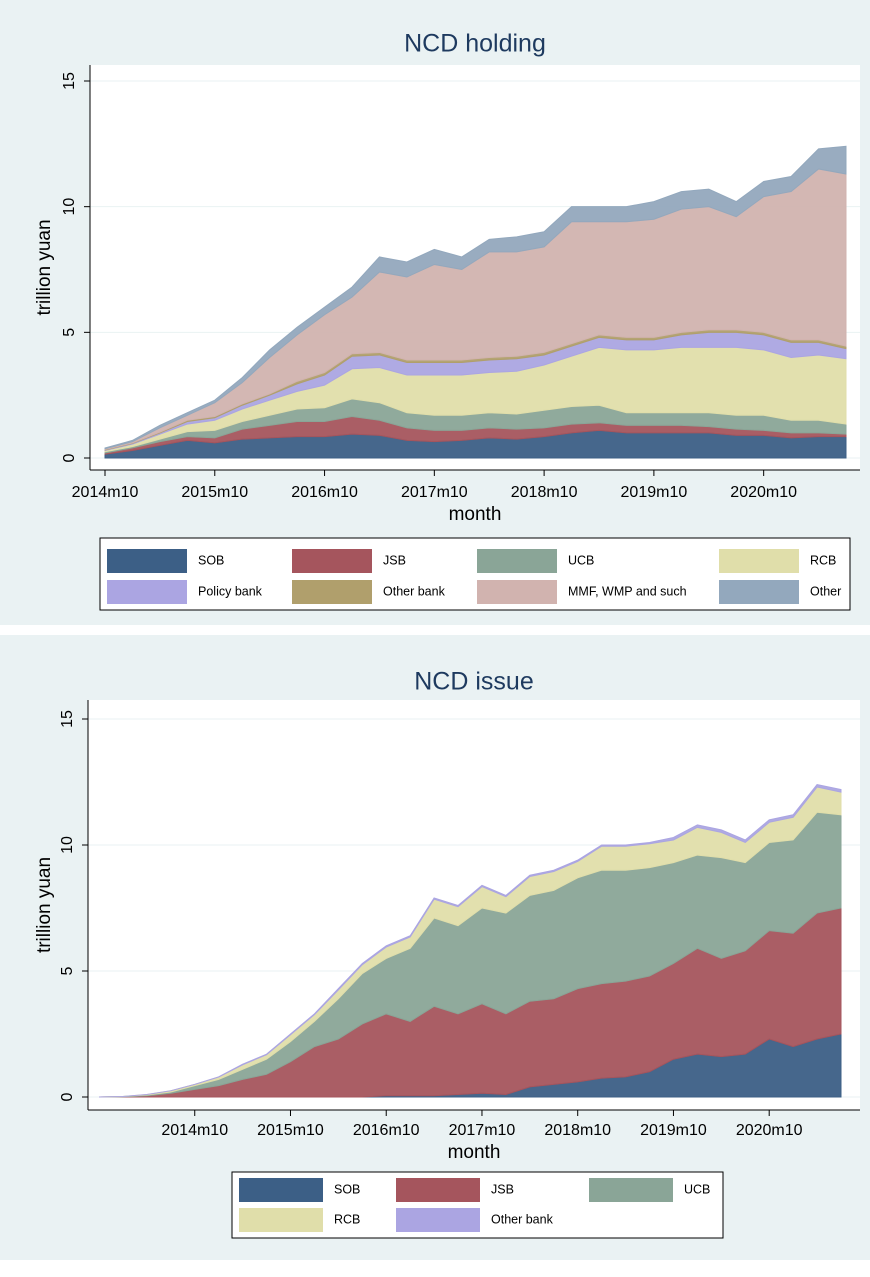 The image size is (870, 1277). I want to click on chart-title: NCD holding, so click(475, 44).